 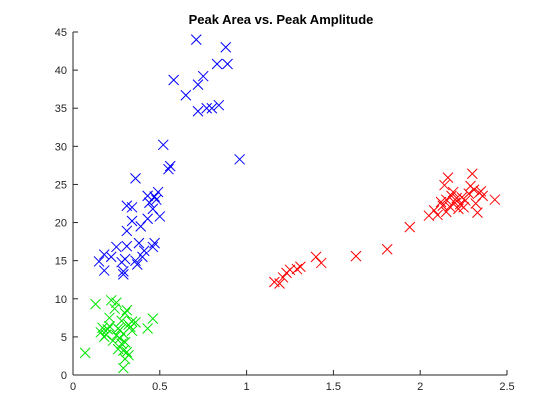 I want to click on x-tick-label: 0, so click(x=73, y=387).